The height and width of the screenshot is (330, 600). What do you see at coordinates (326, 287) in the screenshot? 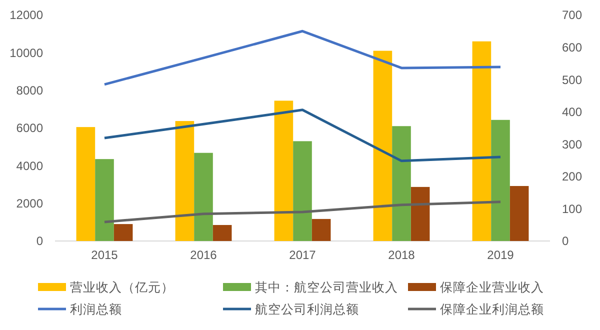
I see `legend-label: 其中：航空公司营业收入` at bounding box center [326, 287].